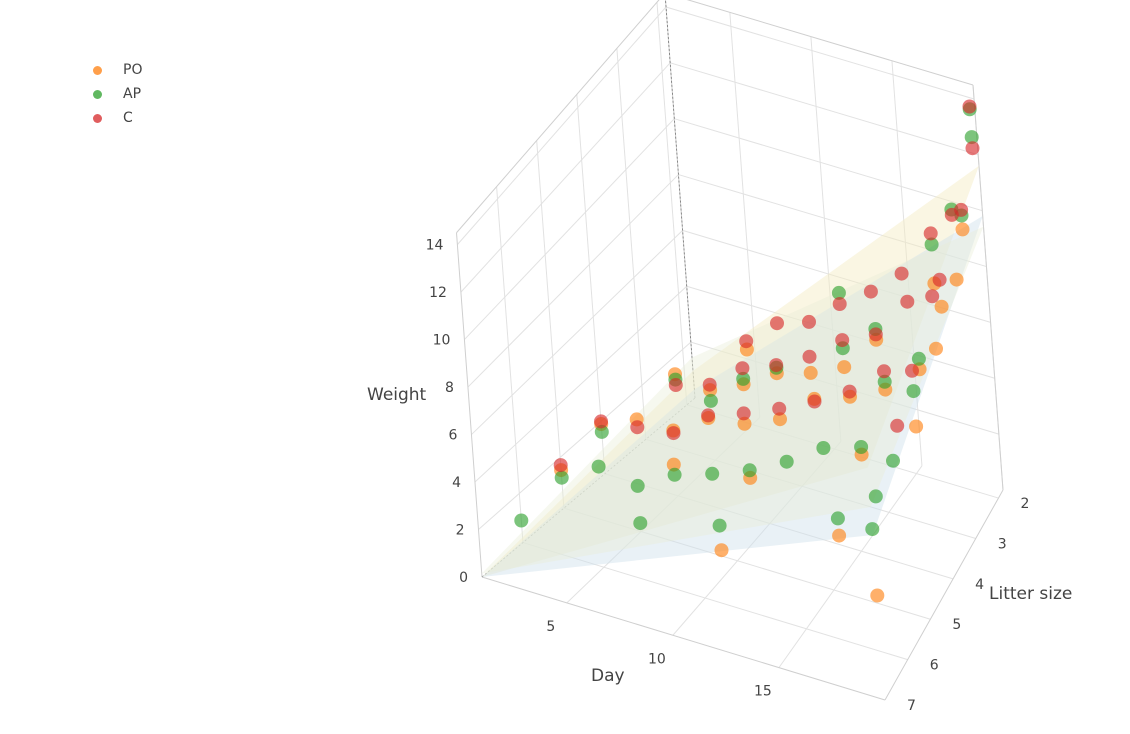  I want to click on y-axis-title: Litter size, so click(1030, 594).